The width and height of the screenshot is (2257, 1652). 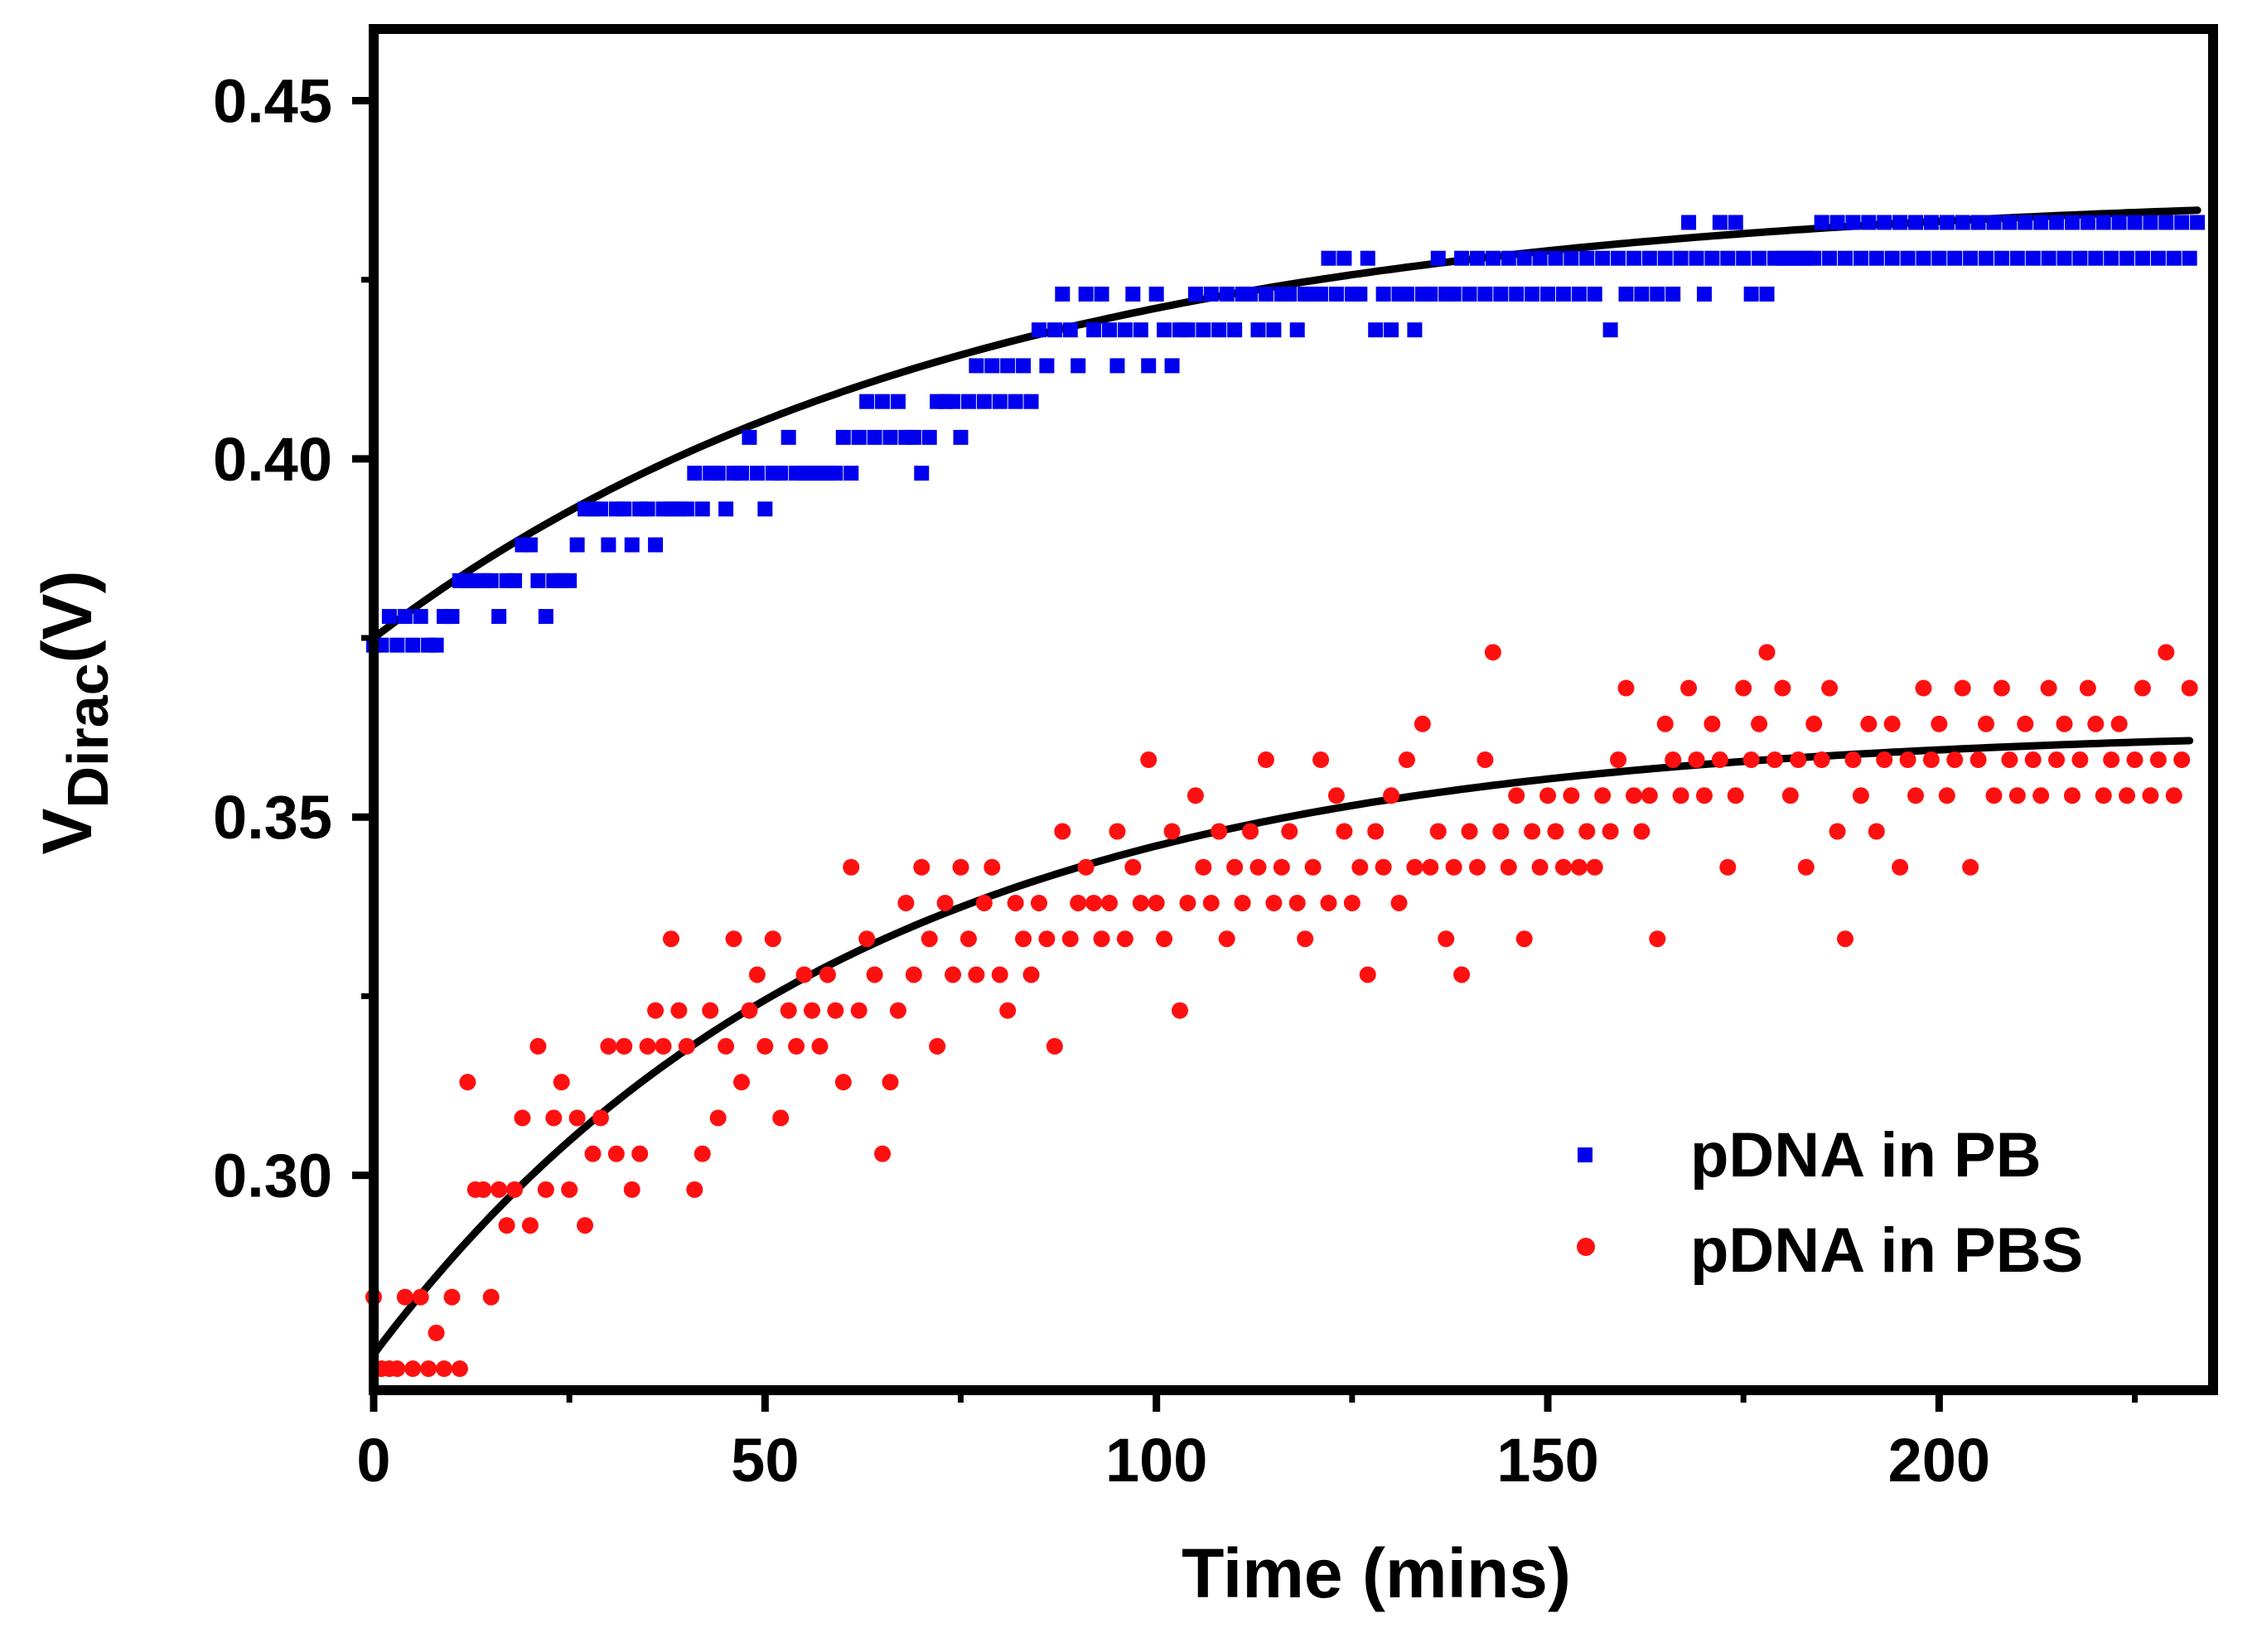 What do you see at coordinates (273, 817) in the screenshot?
I see `y-tick-label-0.35: 0.35` at bounding box center [273, 817].